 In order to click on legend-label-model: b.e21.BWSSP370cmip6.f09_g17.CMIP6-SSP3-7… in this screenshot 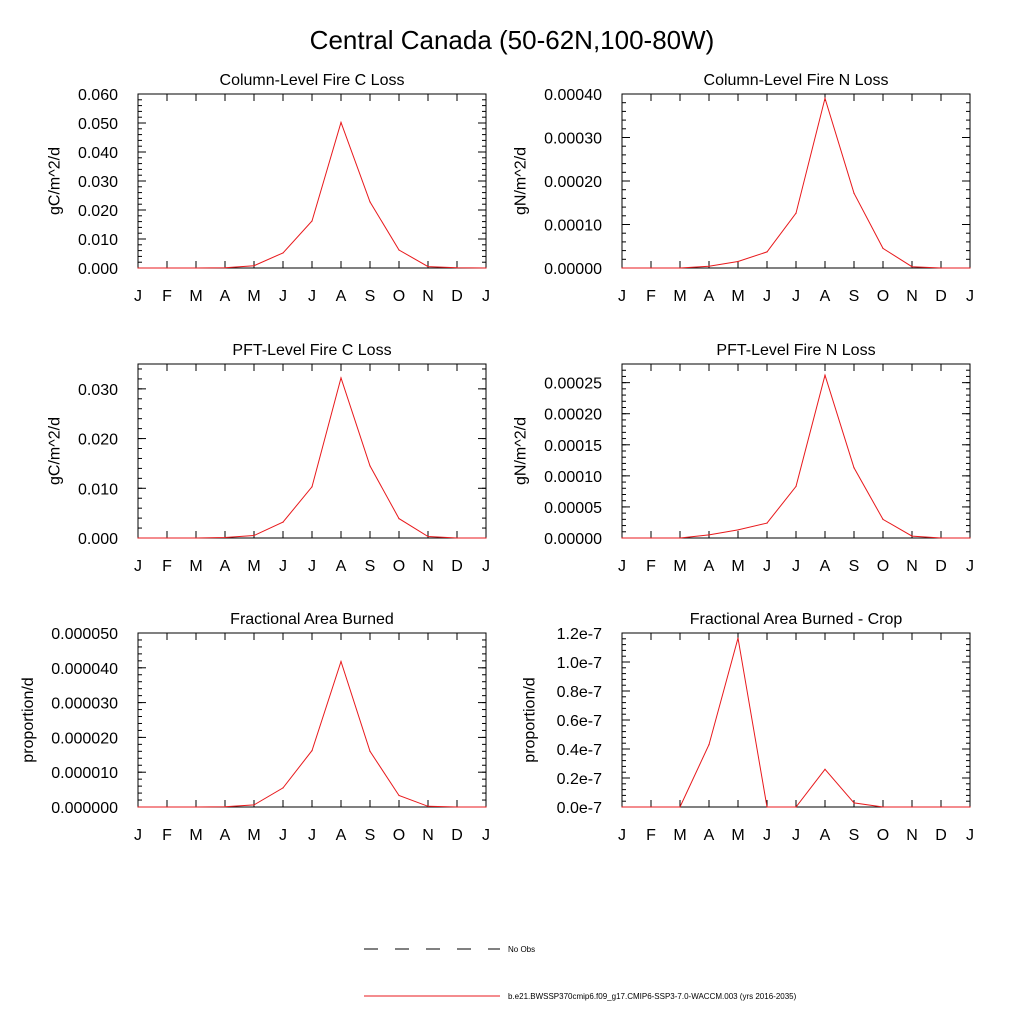, I will do `click(652, 996)`.